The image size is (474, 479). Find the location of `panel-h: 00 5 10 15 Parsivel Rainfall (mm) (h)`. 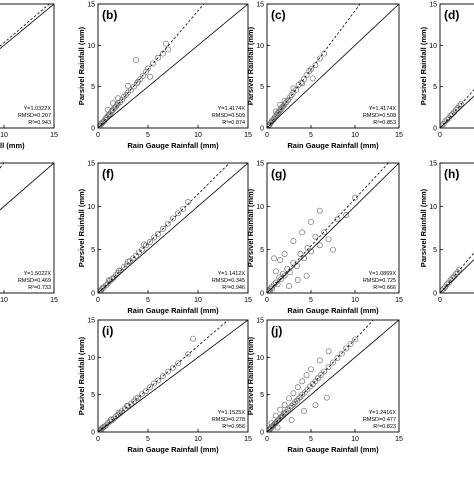

panel-h: 00 5 10 15 Parsivel Rainfall (mm) (h) is located at coordinates (446, 232).